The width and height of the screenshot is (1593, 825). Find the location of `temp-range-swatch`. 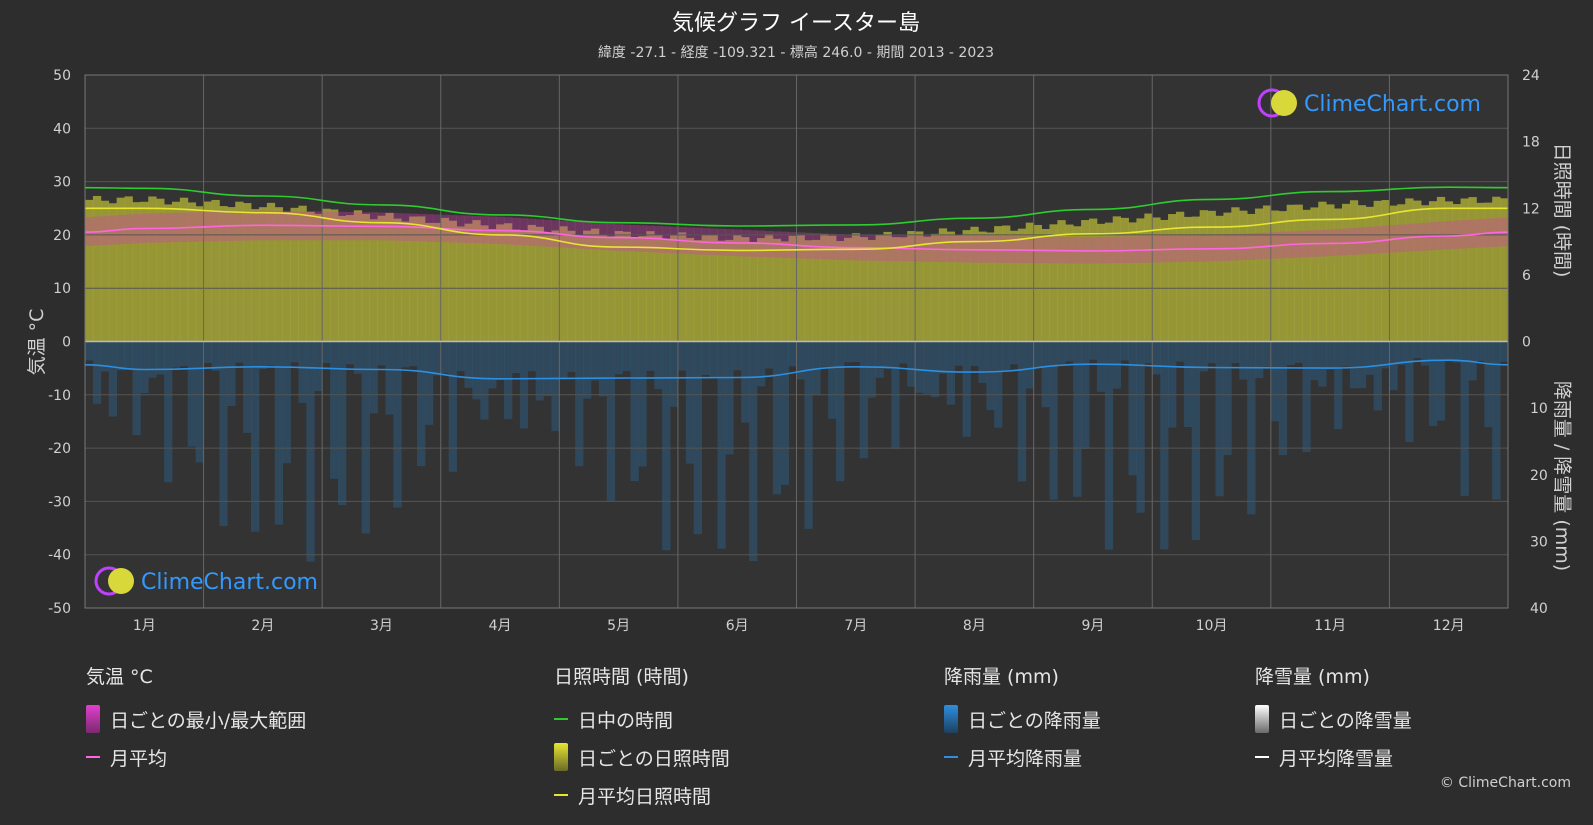

temp-range-swatch is located at coordinates (93, 719).